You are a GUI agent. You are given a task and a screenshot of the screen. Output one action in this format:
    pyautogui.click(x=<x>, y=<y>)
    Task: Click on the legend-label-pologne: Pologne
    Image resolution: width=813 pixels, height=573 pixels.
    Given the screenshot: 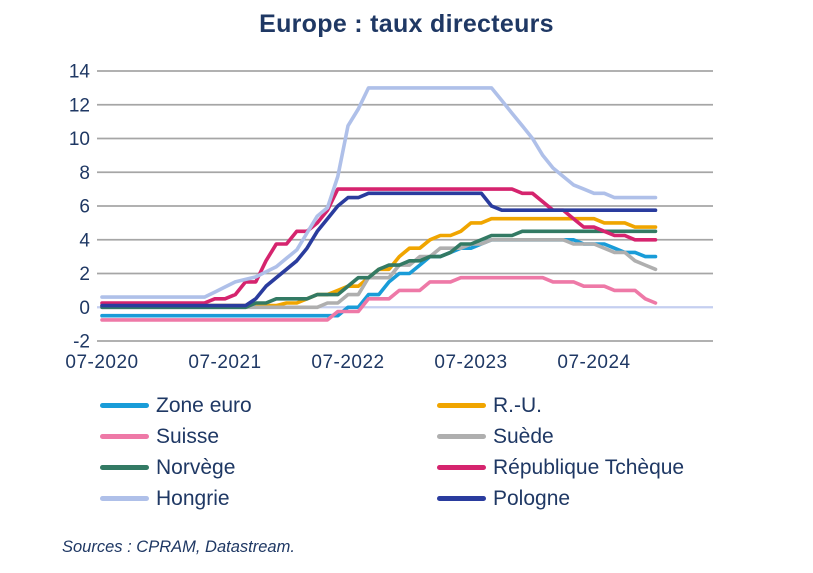 What is the action you would take?
    pyautogui.click(x=532, y=498)
    